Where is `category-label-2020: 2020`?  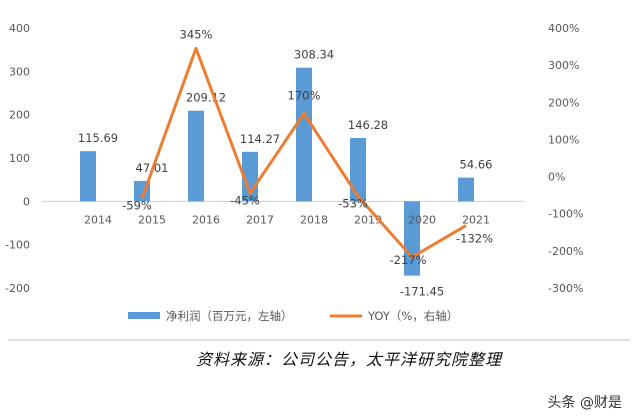 category-label-2020: 2020 is located at coordinates (422, 219).